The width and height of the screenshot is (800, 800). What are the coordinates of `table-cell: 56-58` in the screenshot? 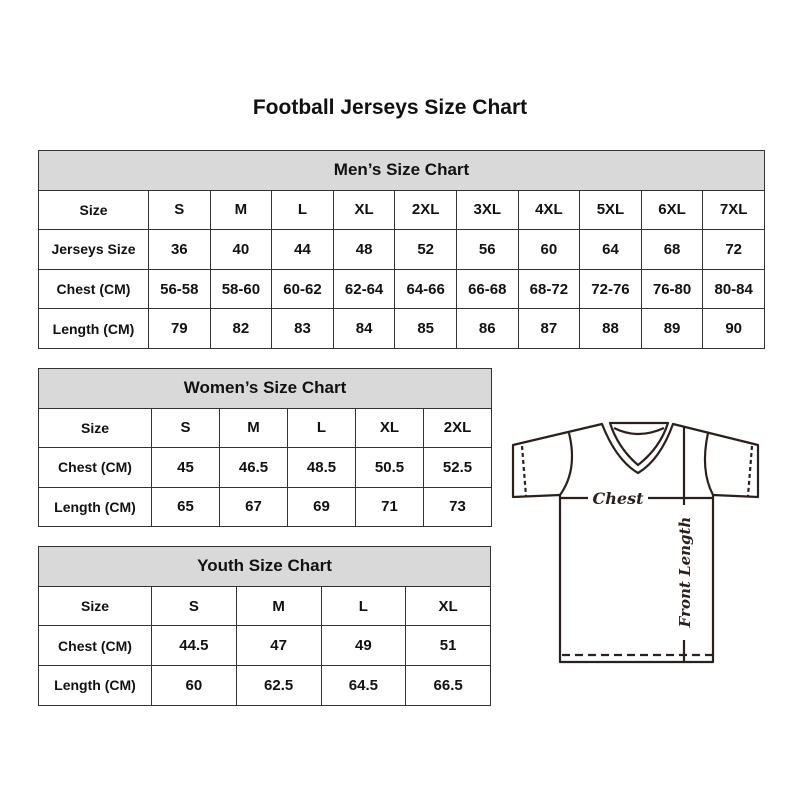 It's located at (179, 289).